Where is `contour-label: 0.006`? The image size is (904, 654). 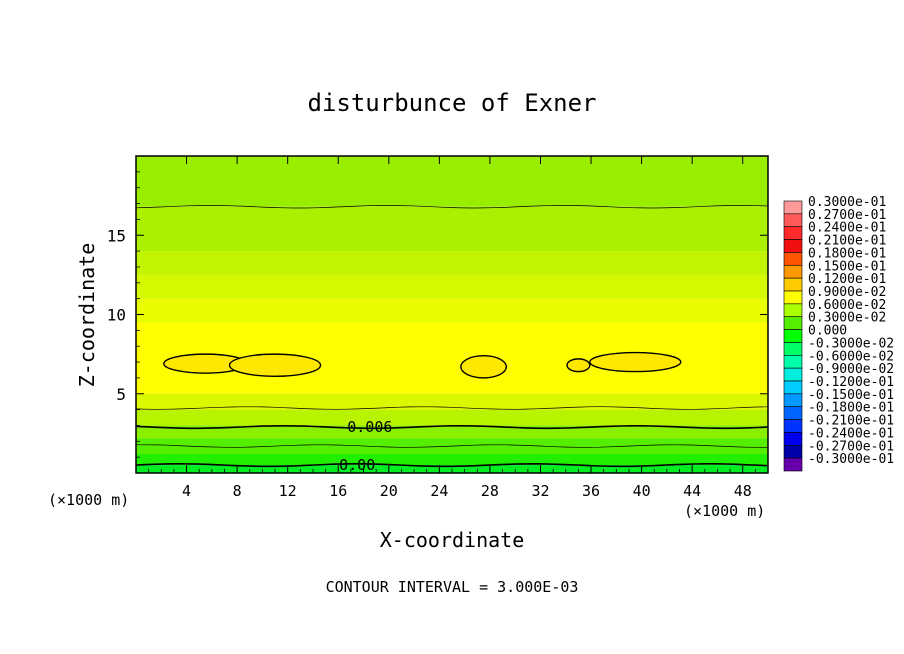 contour-label: 0.006 is located at coordinates (369, 427).